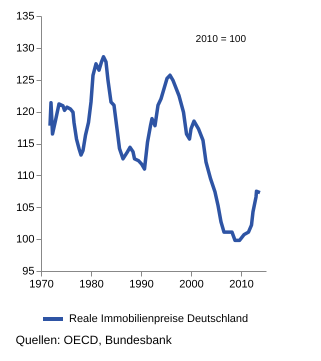 Image resolution: width=321 pixels, height=361 pixels. Describe the element at coordinates (91, 284) in the screenshot. I see `x-tick-label: 1980` at that location.